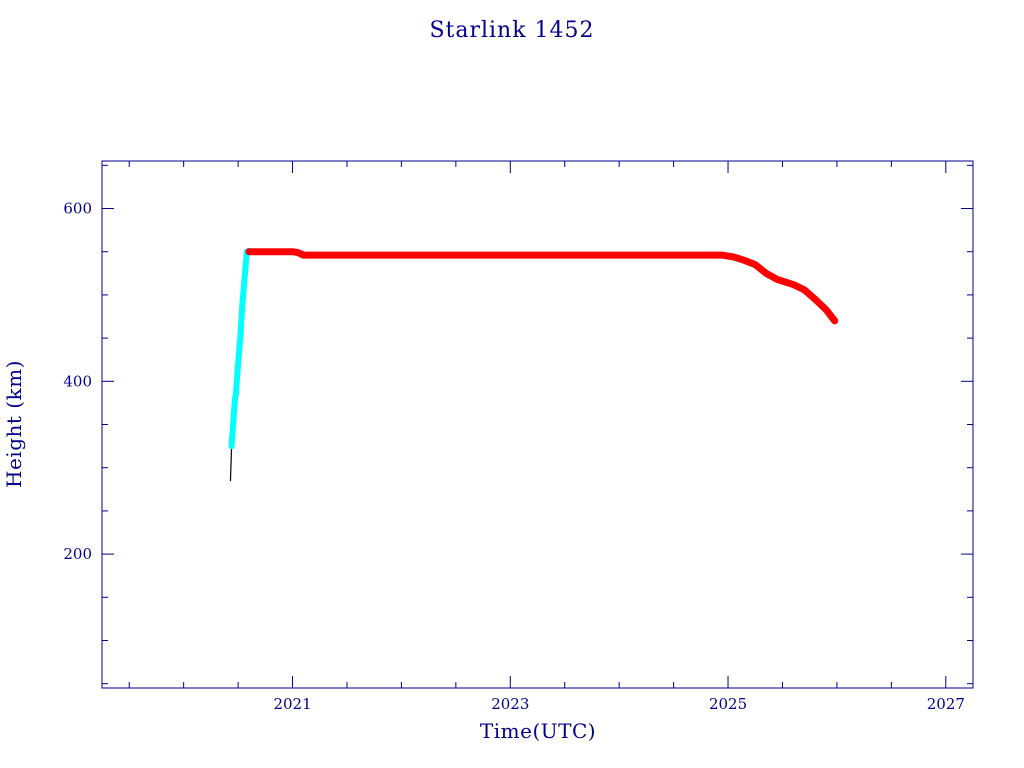 The height and width of the screenshot is (768, 1024). Describe the element at coordinates (77, 381) in the screenshot. I see `y-tick-label: 400` at that location.